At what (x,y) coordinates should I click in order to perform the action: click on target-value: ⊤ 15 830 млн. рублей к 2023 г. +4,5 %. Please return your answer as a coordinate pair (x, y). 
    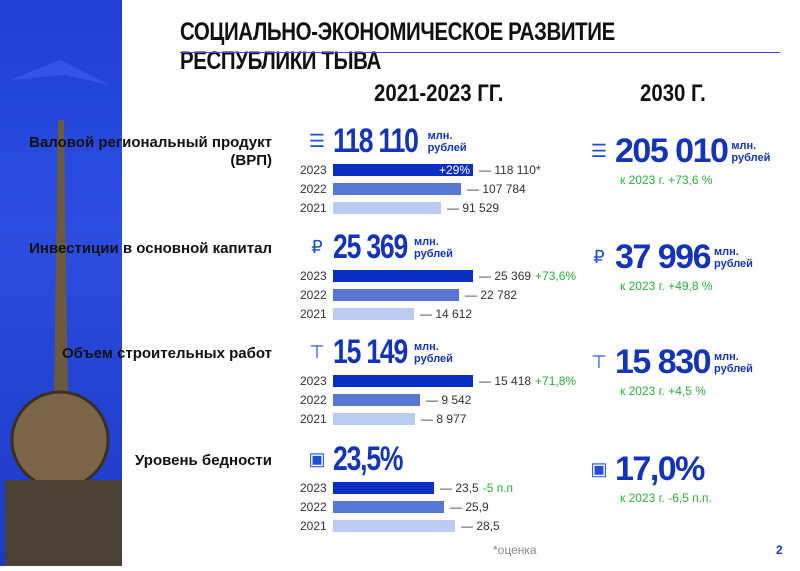
    Looking at the image, I should click on (670, 370).